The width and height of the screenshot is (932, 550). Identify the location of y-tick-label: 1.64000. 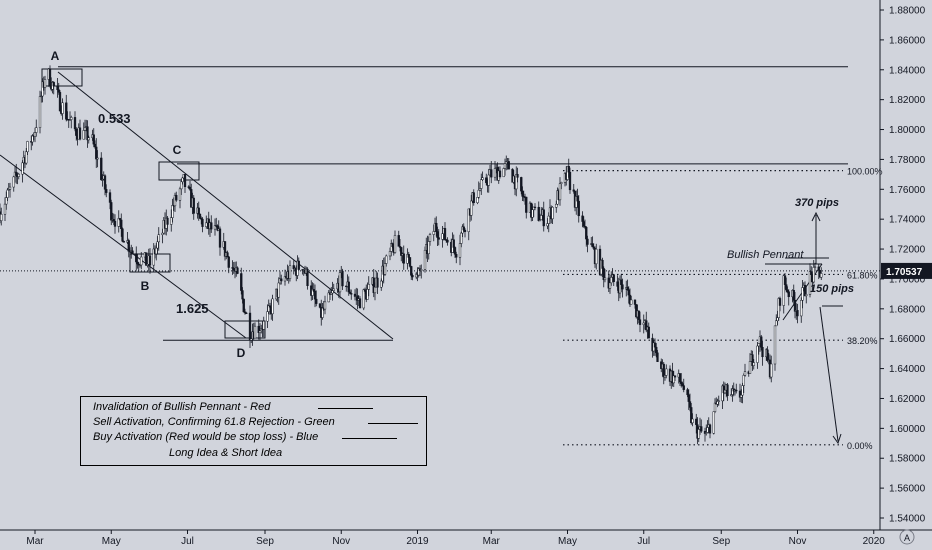
(907, 369).